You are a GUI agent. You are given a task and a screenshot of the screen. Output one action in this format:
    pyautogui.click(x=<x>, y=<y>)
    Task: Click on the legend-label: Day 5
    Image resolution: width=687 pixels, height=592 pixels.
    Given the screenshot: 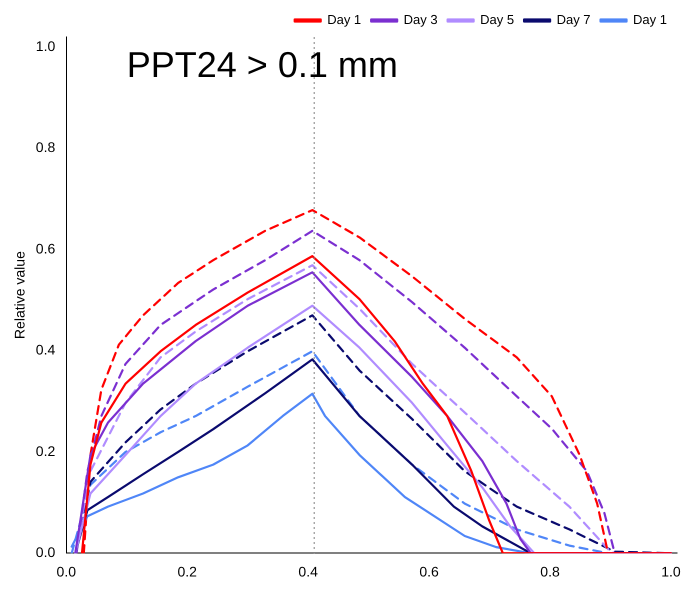 What is the action you would take?
    pyautogui.click(x=497, y=20)
    